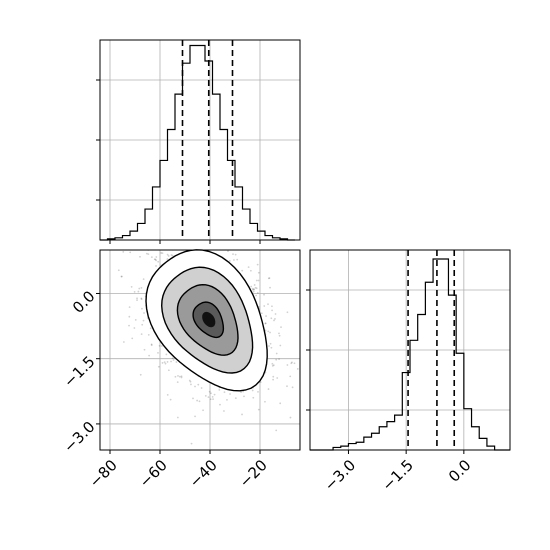 This screenshot has width=550, height=550. I want to click on density-peak, so click(209, 319).